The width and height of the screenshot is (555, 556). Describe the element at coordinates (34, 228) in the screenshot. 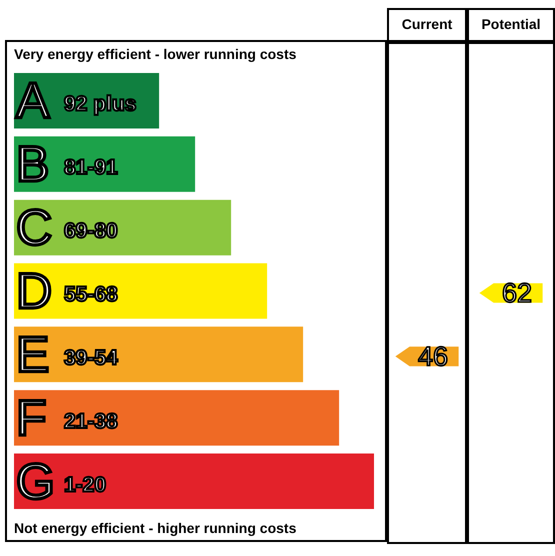

I see `y-tick-label: C` at that location.